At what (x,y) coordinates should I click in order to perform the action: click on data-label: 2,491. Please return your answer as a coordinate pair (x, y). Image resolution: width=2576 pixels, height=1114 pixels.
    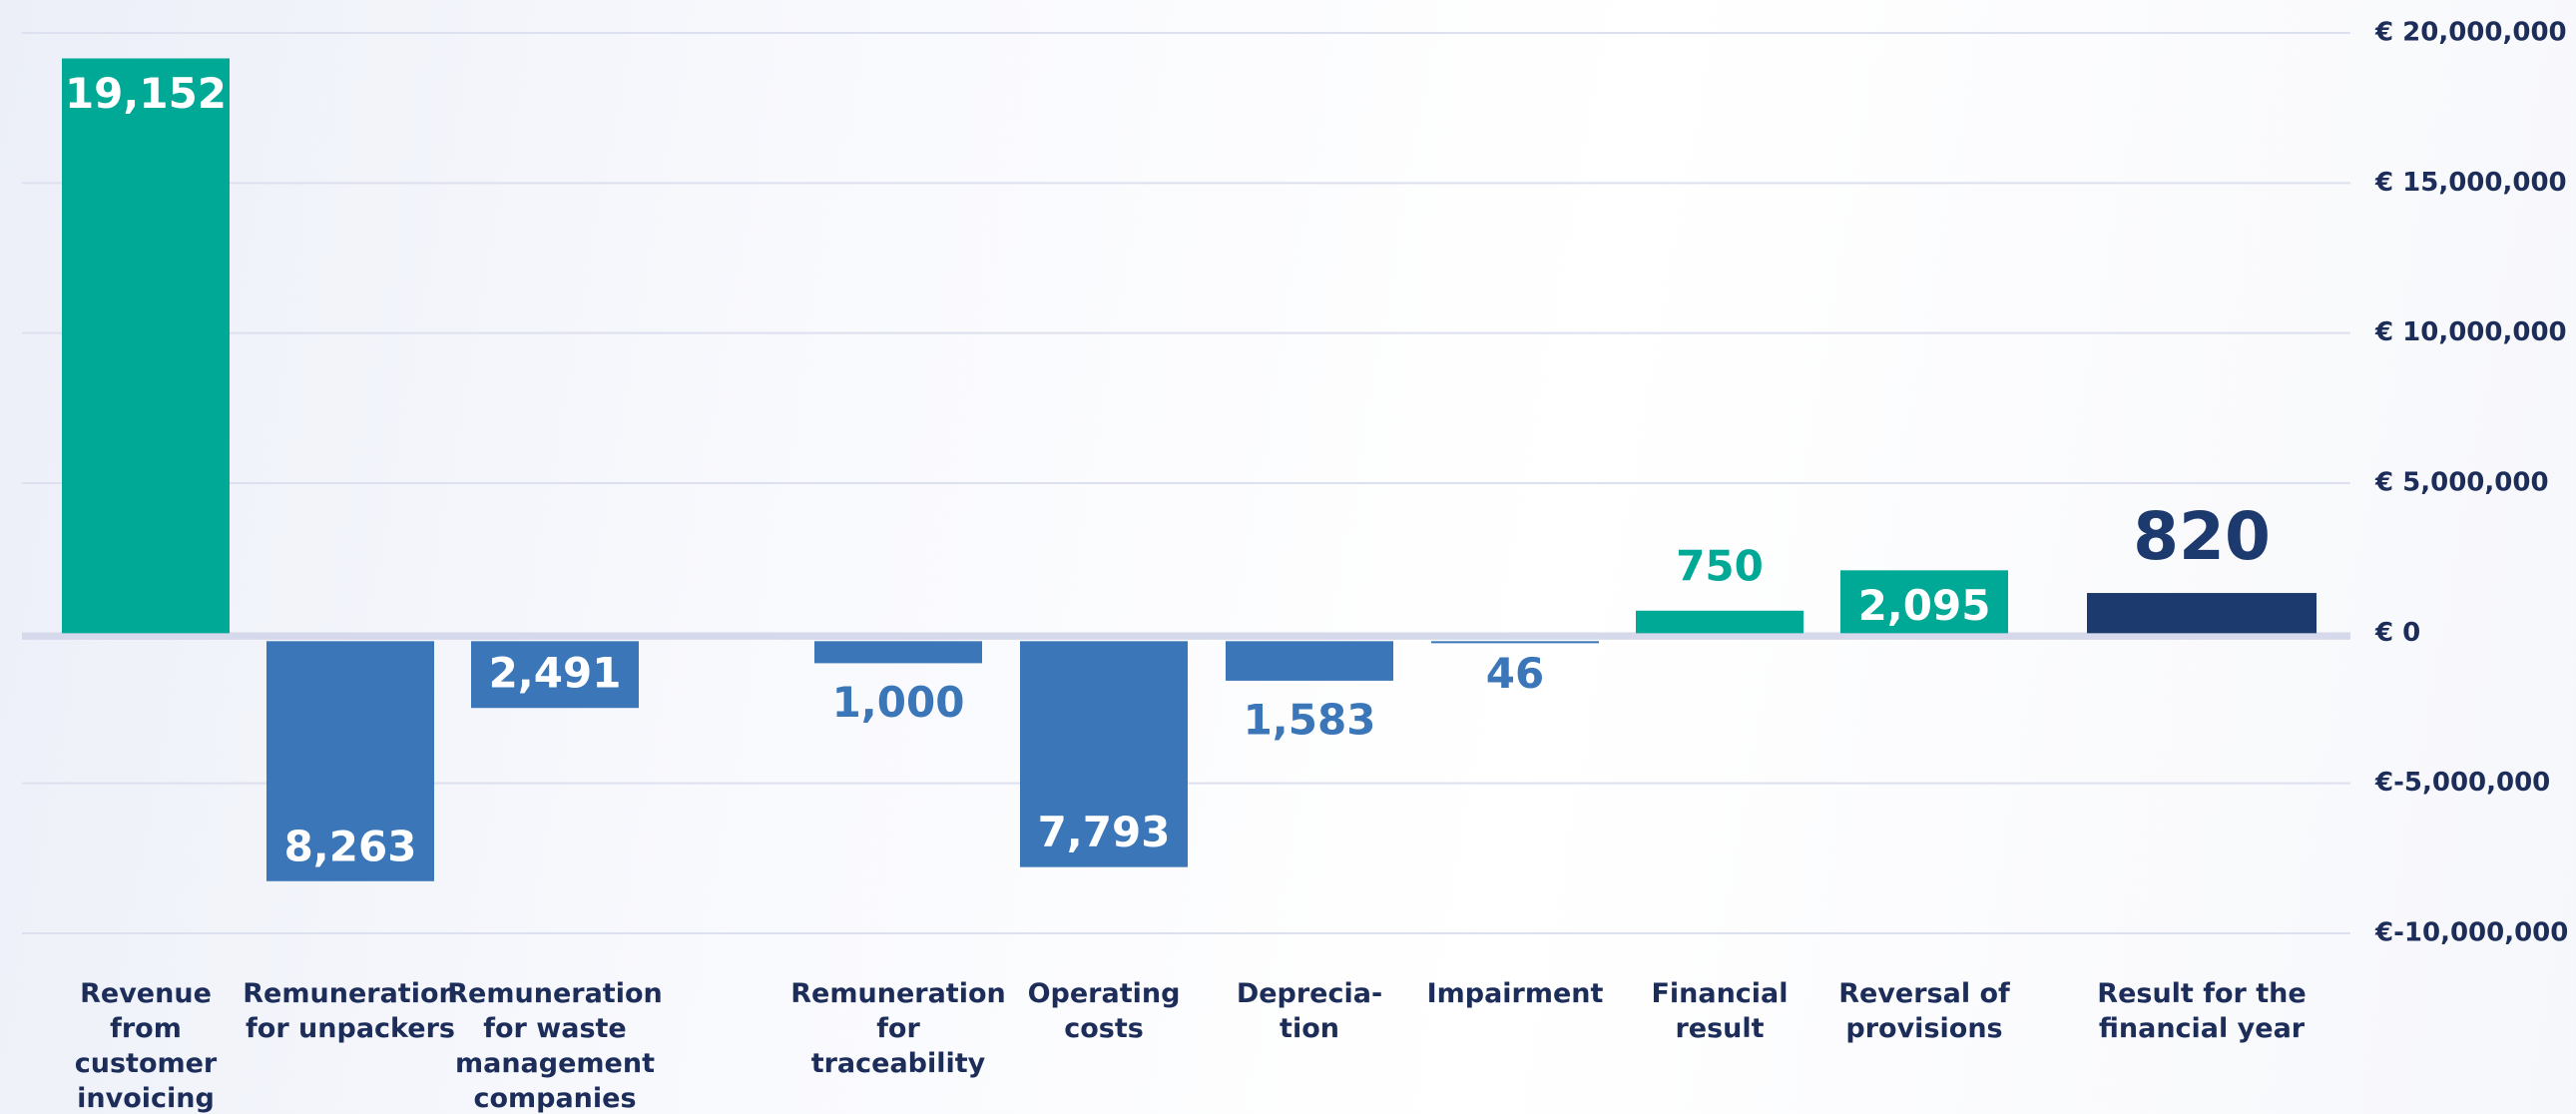
    Looking at the image, I should click on (555, 673).